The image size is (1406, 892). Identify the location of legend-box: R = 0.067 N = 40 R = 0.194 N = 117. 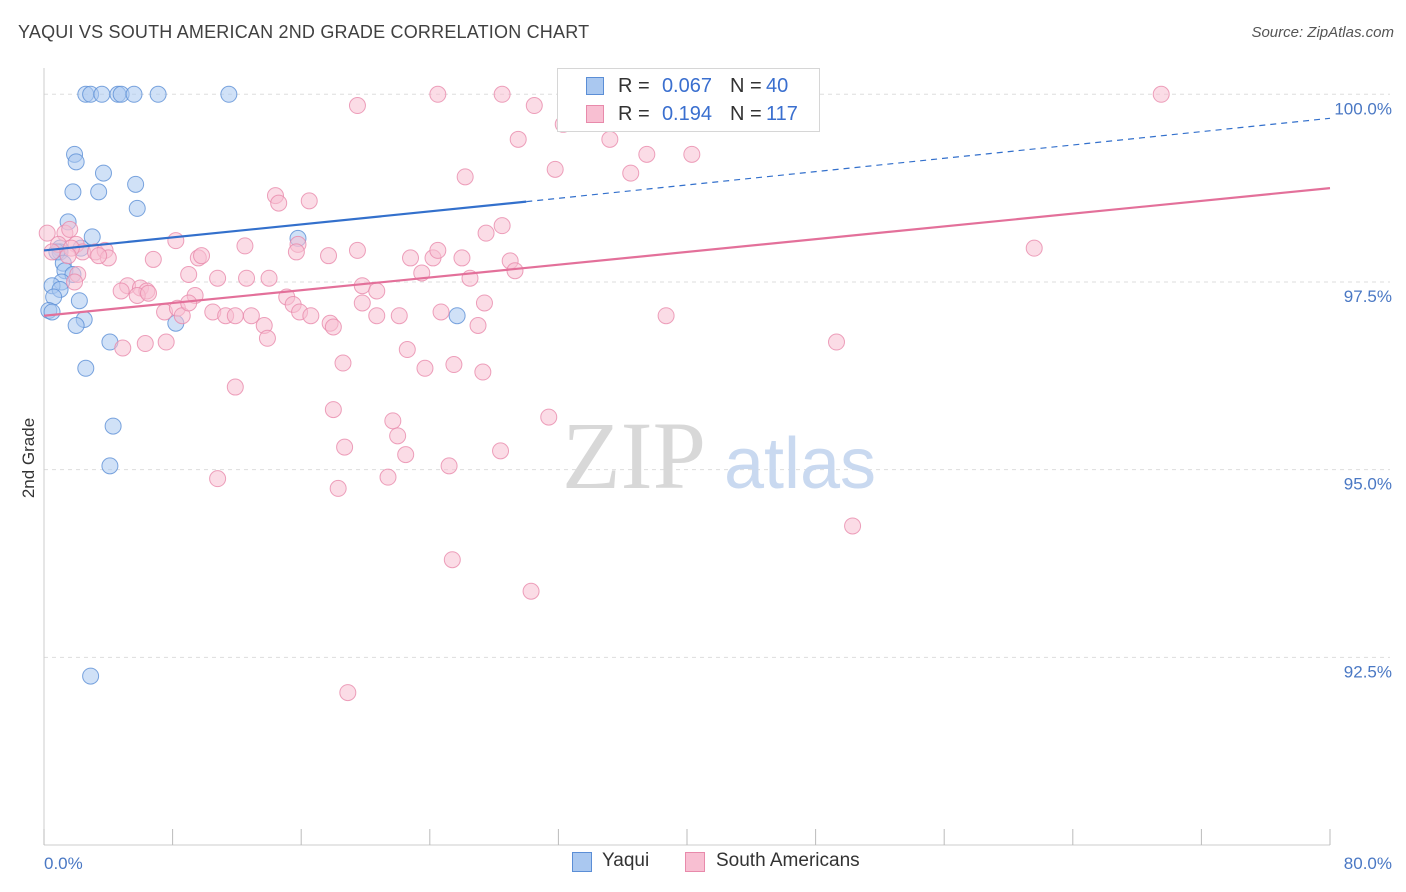
(688, 100).